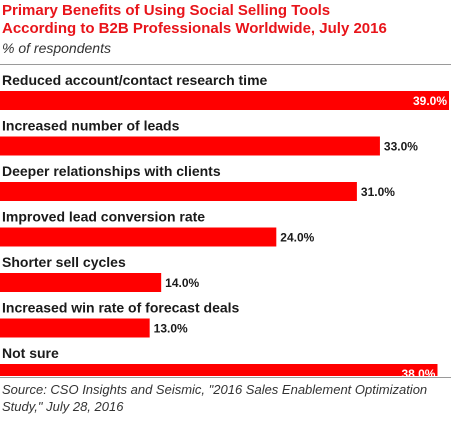  What do you see at coordinates (225, 377) in the screenshot?
I see `bottom-divider` at bounding box center [225, 377].